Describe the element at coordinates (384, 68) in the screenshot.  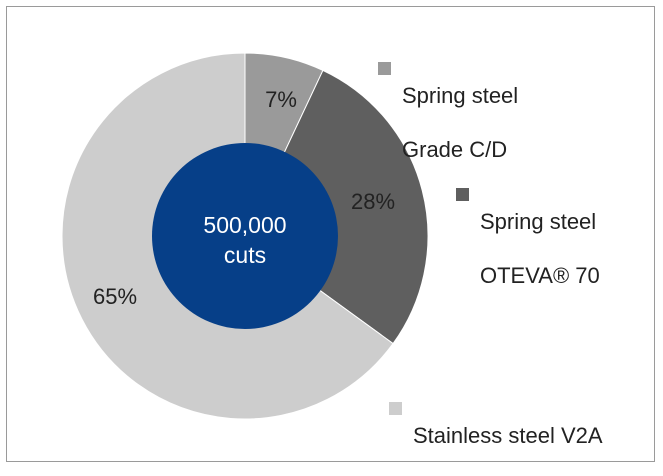
I see `legend-swatch-grade-cd` at that location.